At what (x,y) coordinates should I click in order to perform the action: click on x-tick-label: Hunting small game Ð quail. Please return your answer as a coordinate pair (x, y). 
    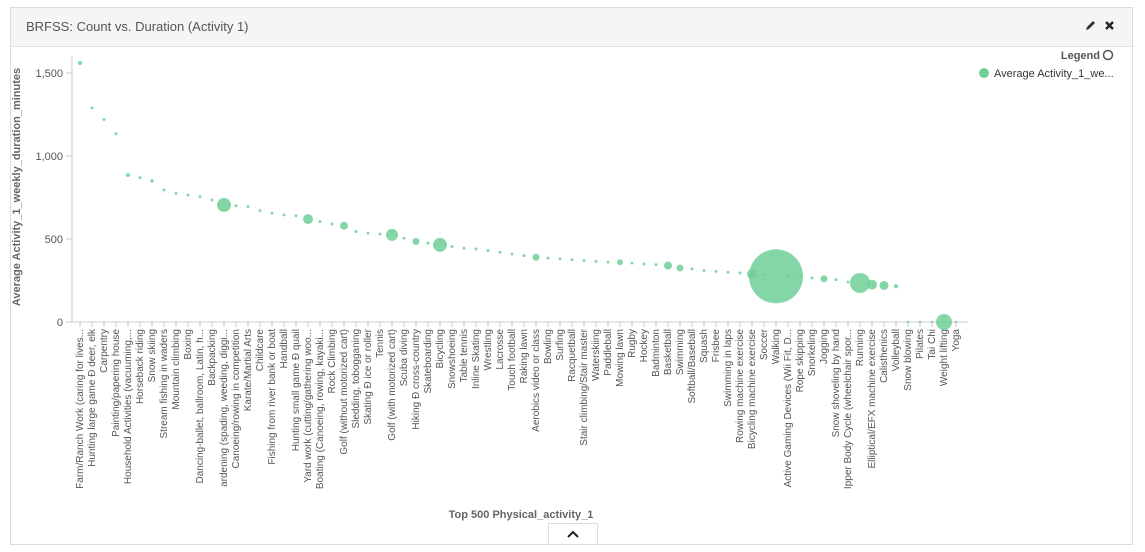
    Looking at the image, I should click on (296, 390).